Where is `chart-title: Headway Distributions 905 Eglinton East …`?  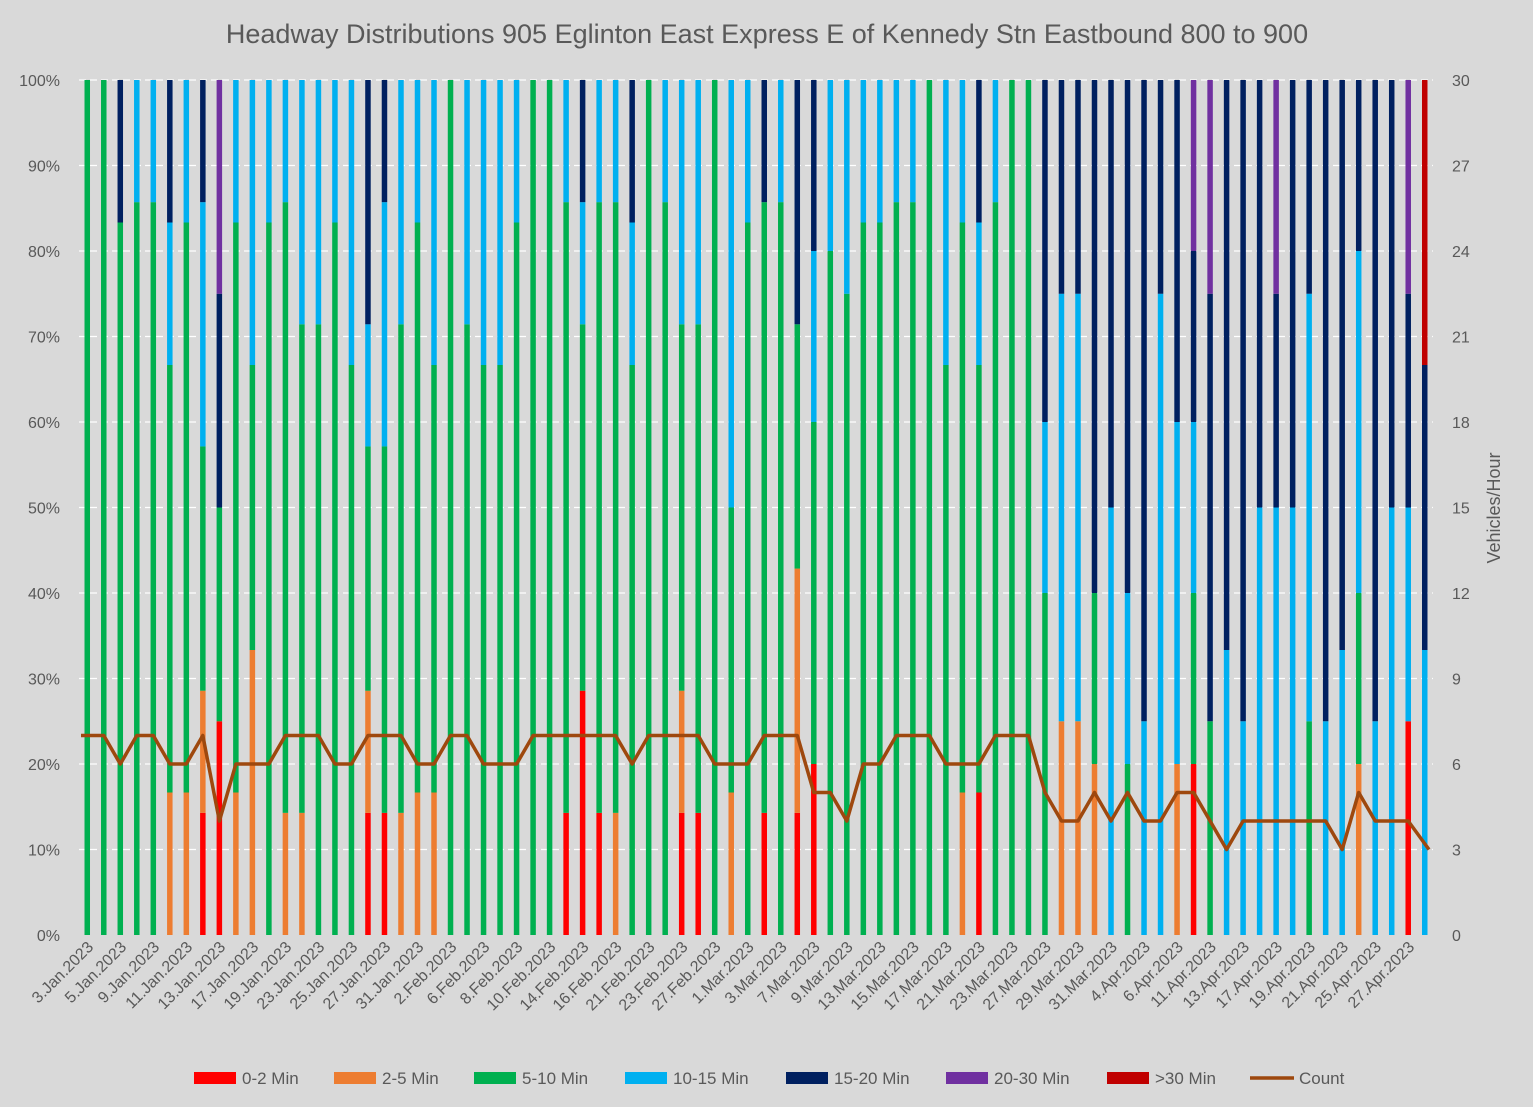
chart-title: Headway Distributions 905 Eglinton East … is located at coordinates (767, 34).